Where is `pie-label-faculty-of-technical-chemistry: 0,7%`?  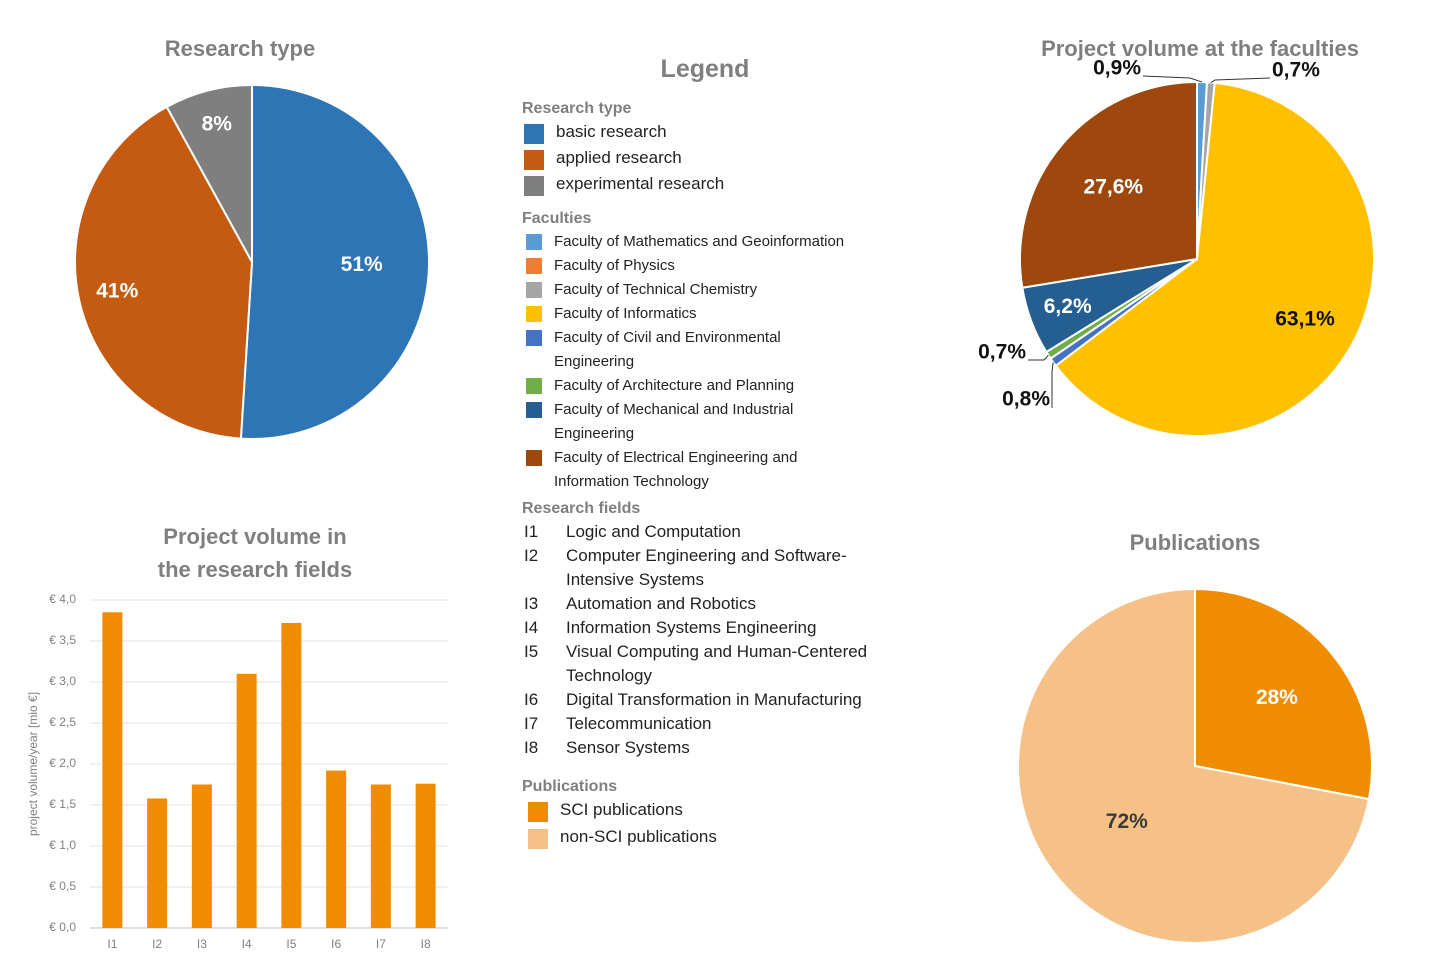 pie-label-faculty-of-technical-chemistry: 0,7% is located at coordinates (1296, 70).